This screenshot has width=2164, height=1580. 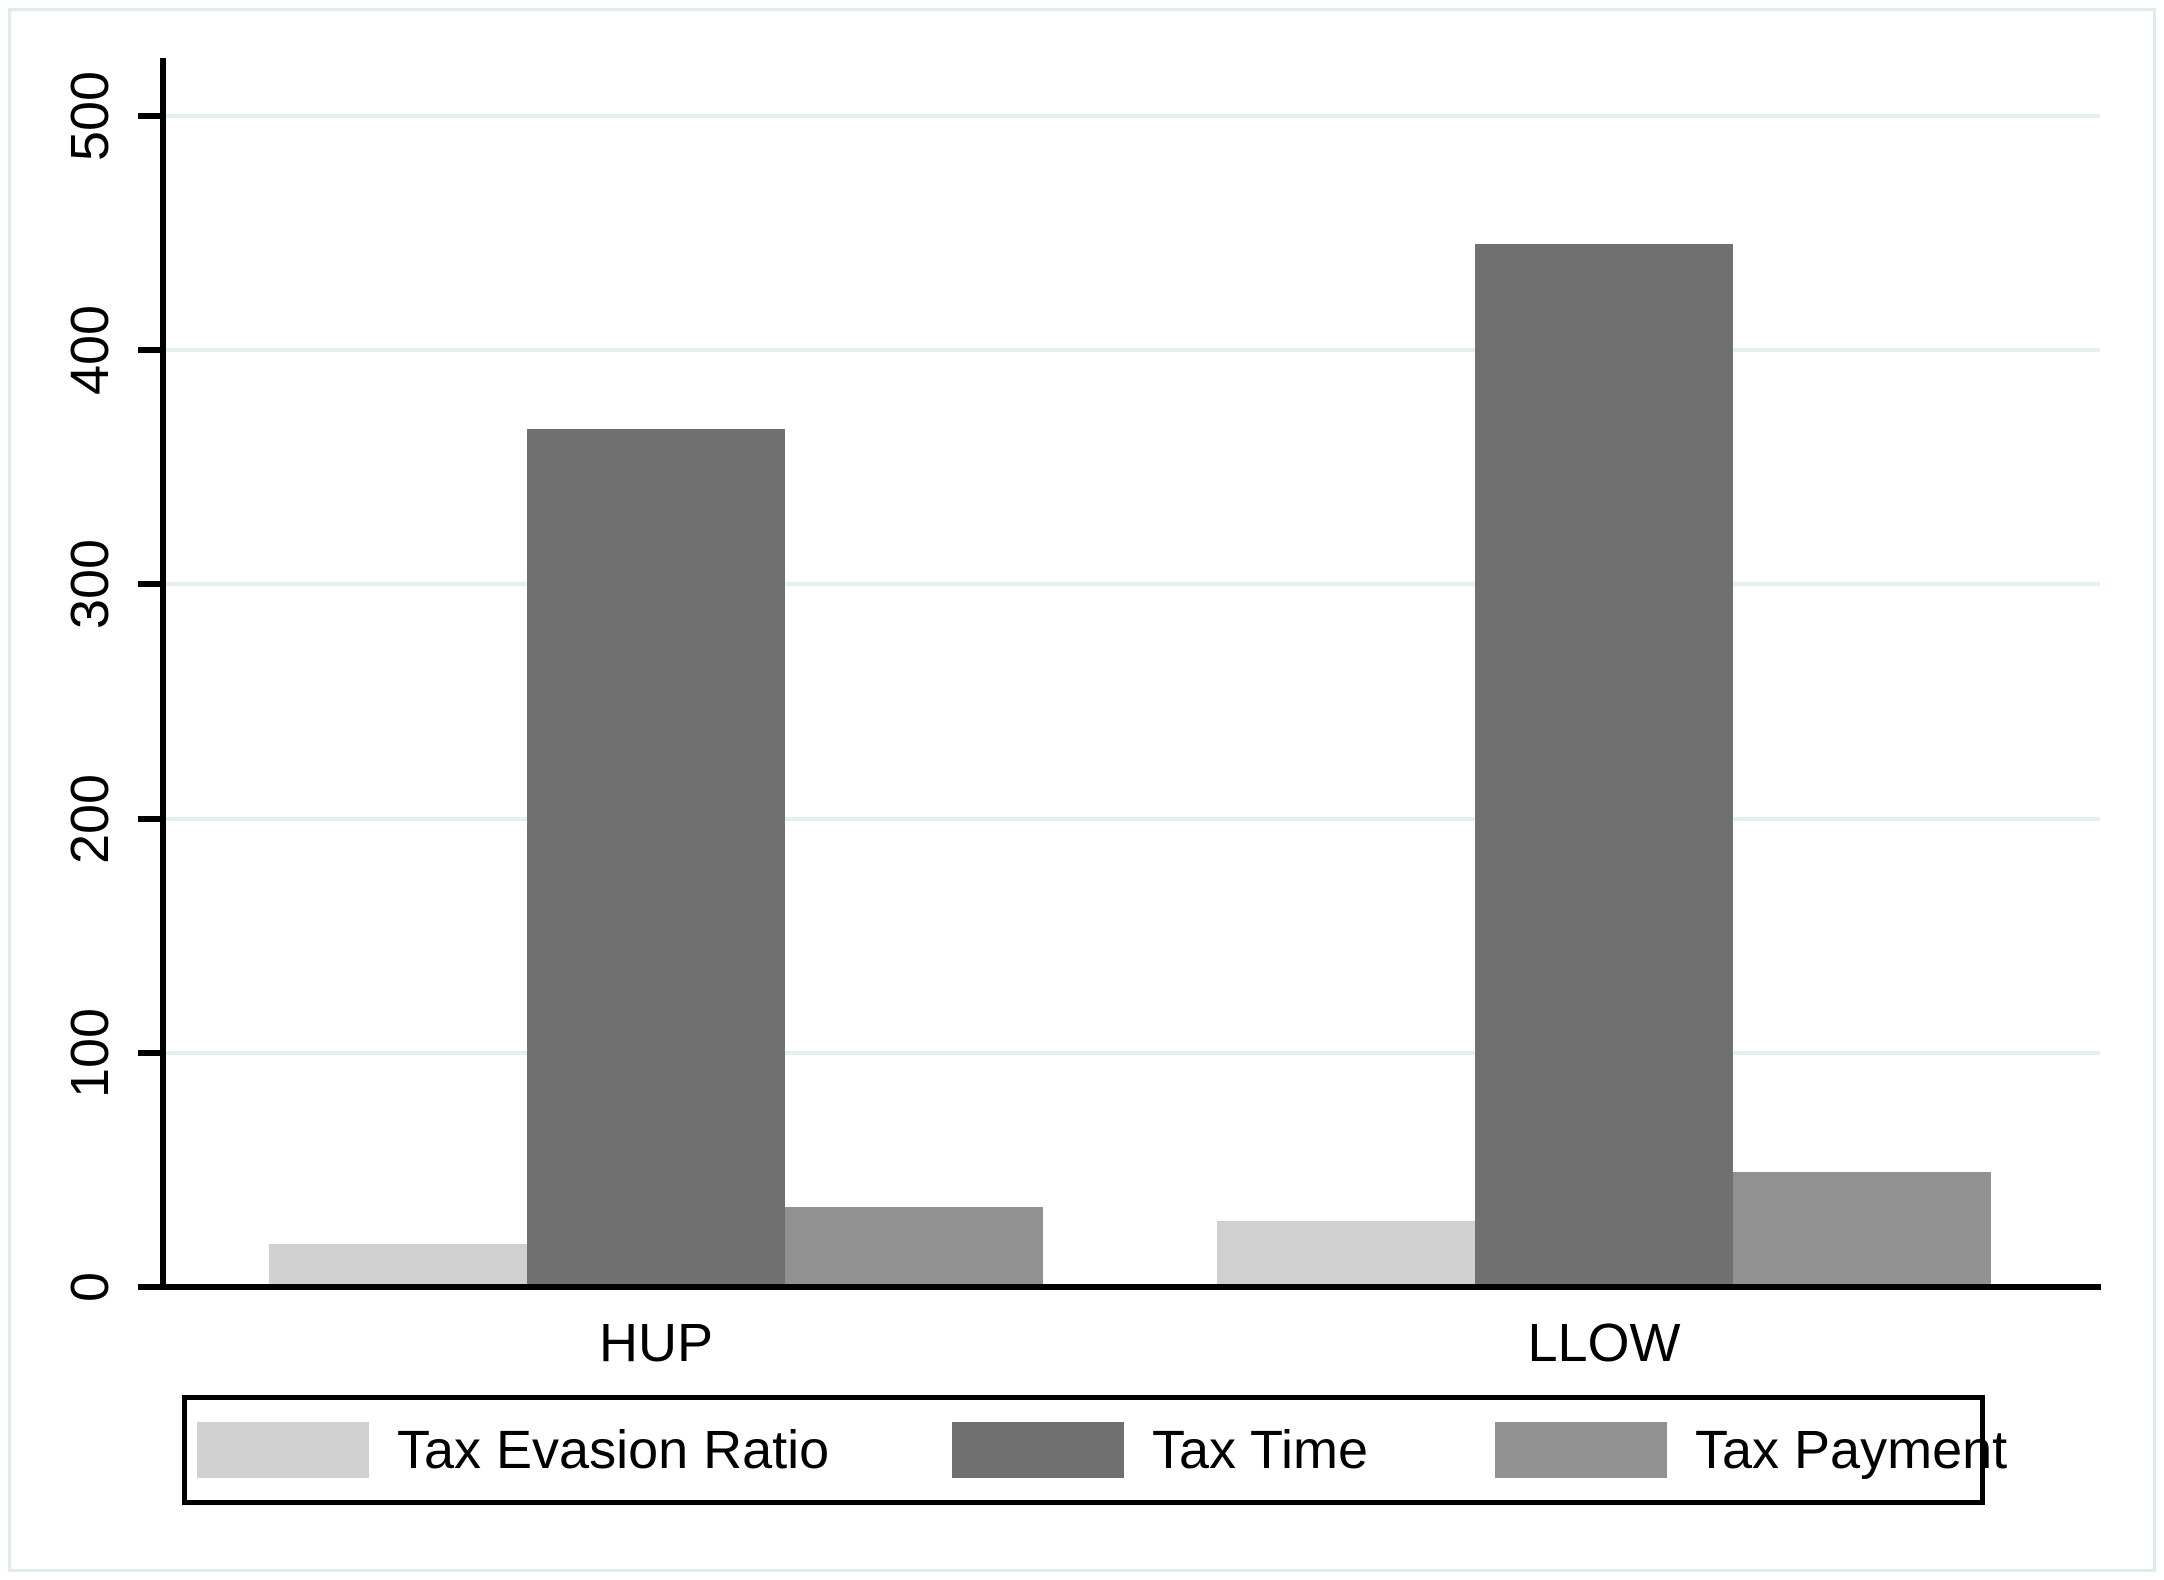 What do you see at coordinates (1038, 1450) in the screenshot?
I see `legend-swatch-tax-time` at bounding box center [1038, 1450].